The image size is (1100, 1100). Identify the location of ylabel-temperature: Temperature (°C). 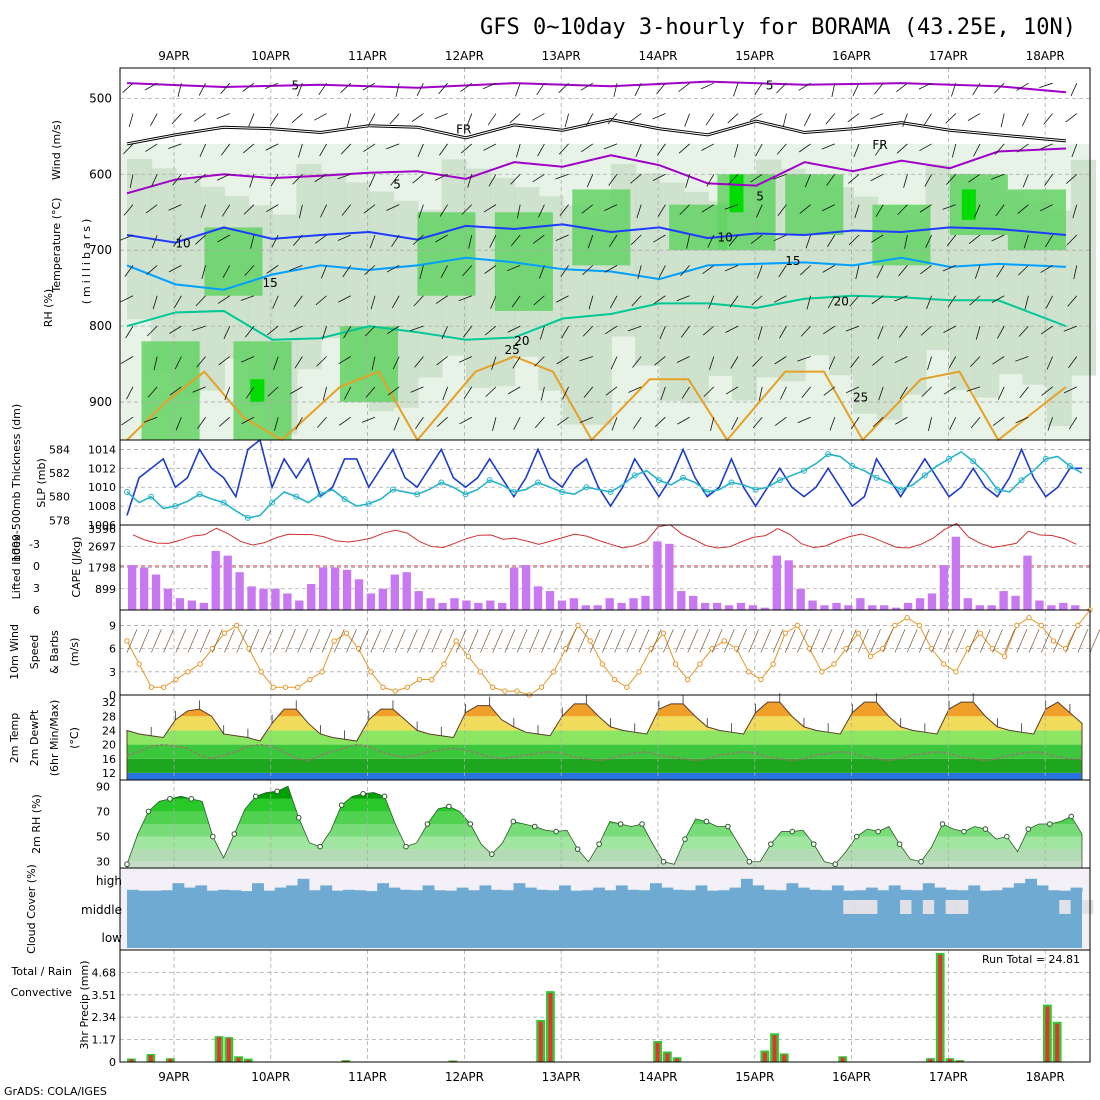
(56, 246).